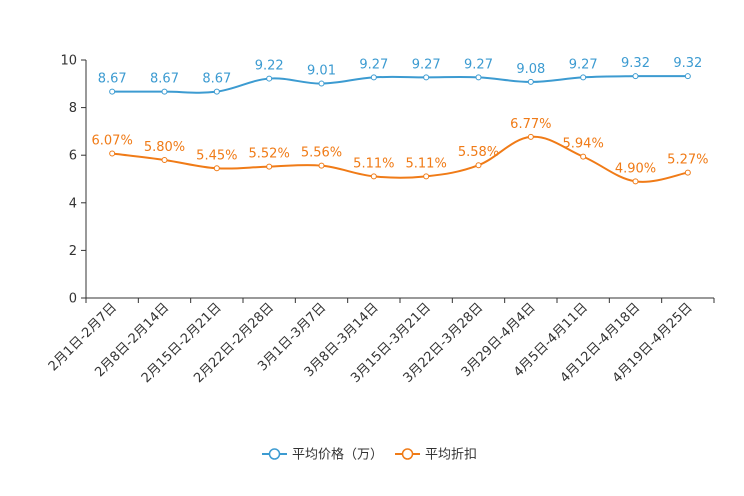  Describe the element at coordinates (478, 152) in the screenshot. I see `data-label: 5.58%` at that location.